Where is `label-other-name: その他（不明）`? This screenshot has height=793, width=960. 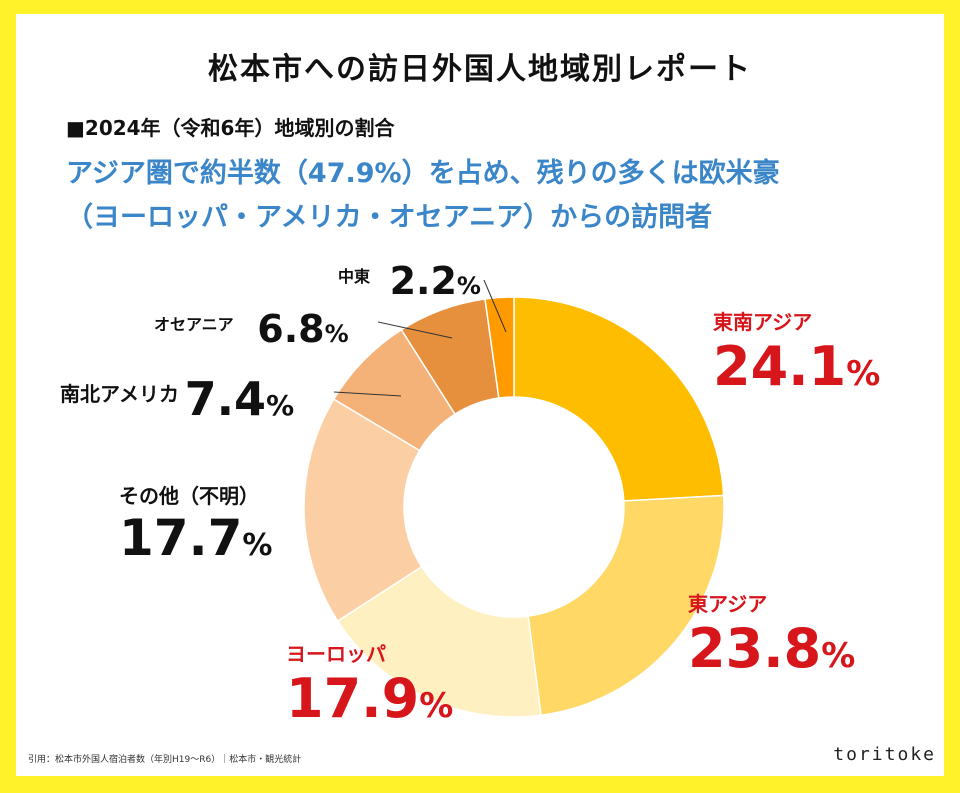 label-other-name: その他（不明） is located at coordinates (189, 496).